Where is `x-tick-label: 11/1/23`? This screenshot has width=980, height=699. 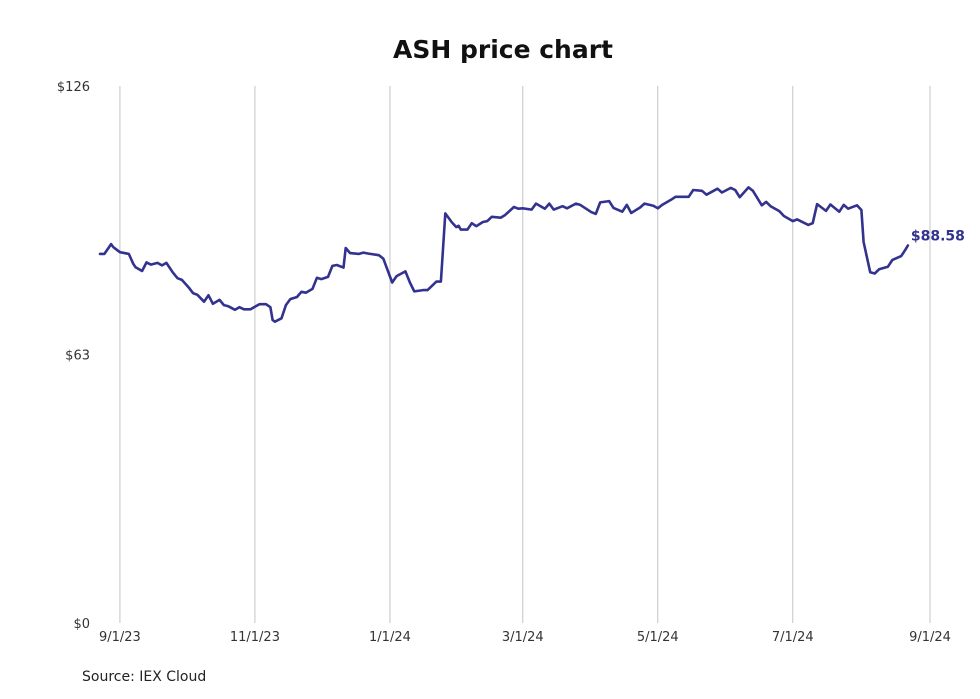
x-tick-label: 11/1/23 is located at coordinates (255, 637).